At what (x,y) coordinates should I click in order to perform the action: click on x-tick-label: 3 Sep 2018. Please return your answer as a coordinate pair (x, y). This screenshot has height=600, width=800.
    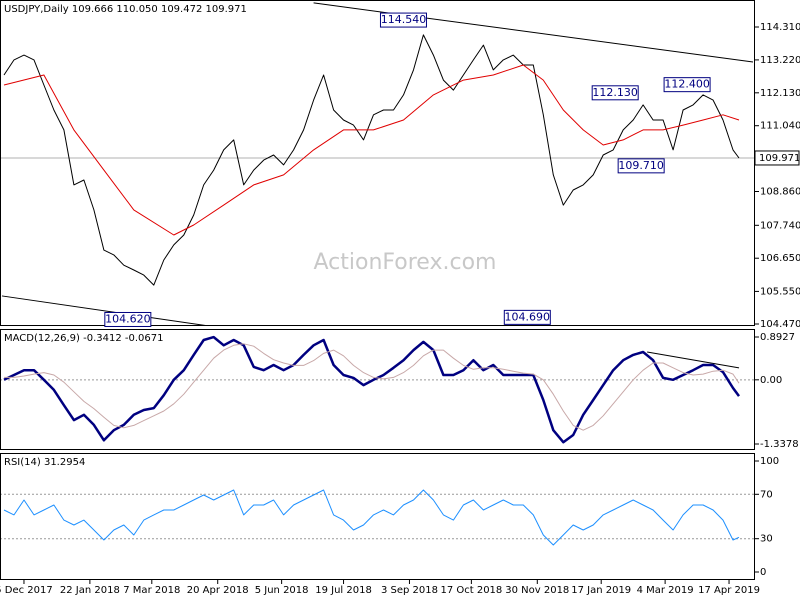
    Looking at the image, I should click on (409, 590).